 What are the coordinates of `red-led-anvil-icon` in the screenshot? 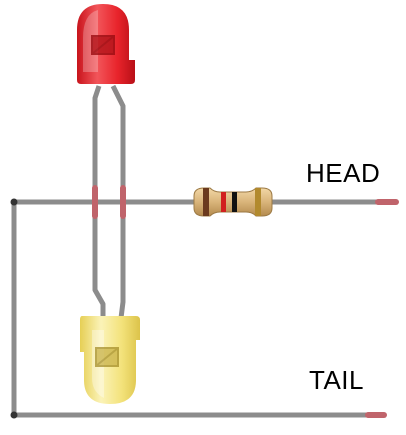 It's located at (103, 45).